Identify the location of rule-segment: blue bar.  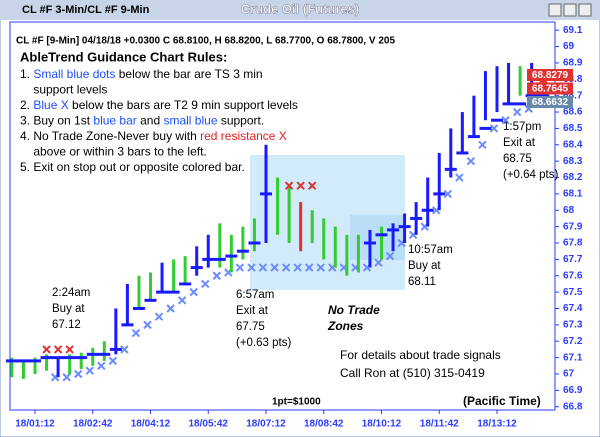
(114, 121).